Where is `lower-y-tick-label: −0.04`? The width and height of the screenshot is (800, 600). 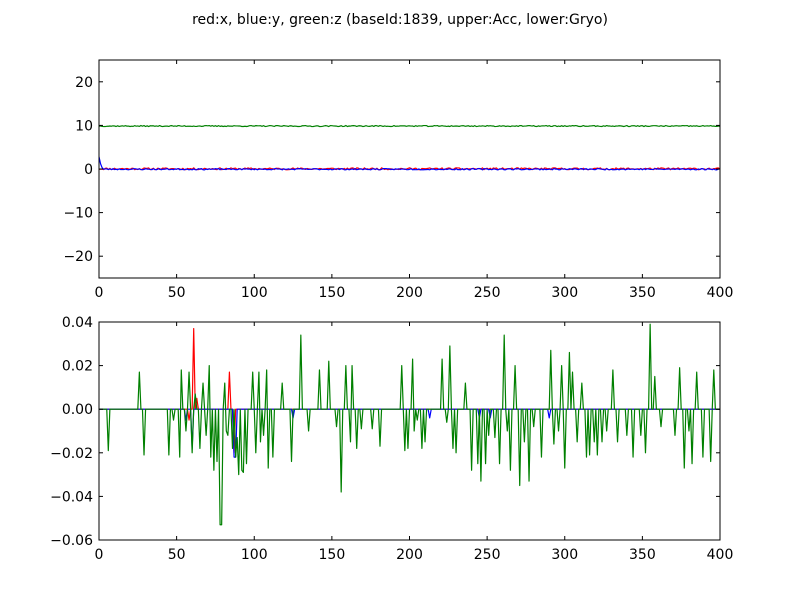
lower-y-tick-label: −0.04 is located at coordinates (71, 497).